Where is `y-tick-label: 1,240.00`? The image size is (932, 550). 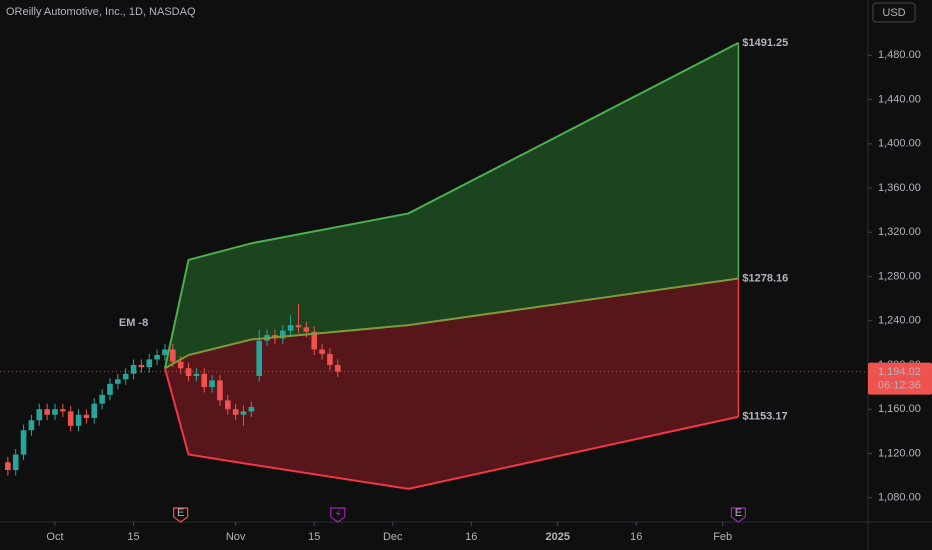 y-tick-label: 1,240.00 is located at coordinates (899, 321).